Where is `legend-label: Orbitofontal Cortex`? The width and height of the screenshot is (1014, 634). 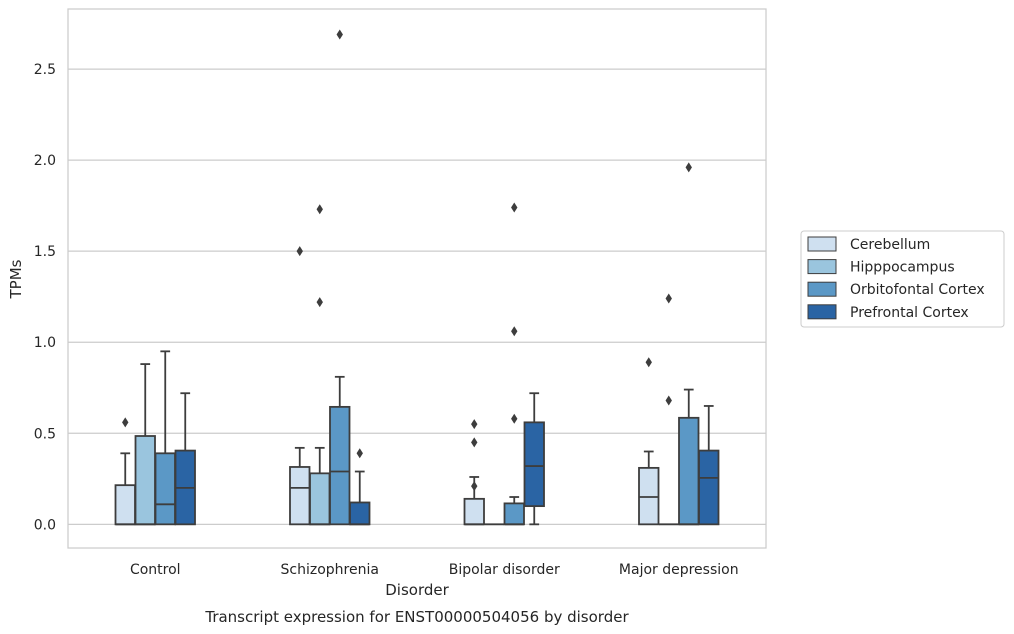
legend-label: Orbitofontal Cortex is located at coordinates (917, 290).